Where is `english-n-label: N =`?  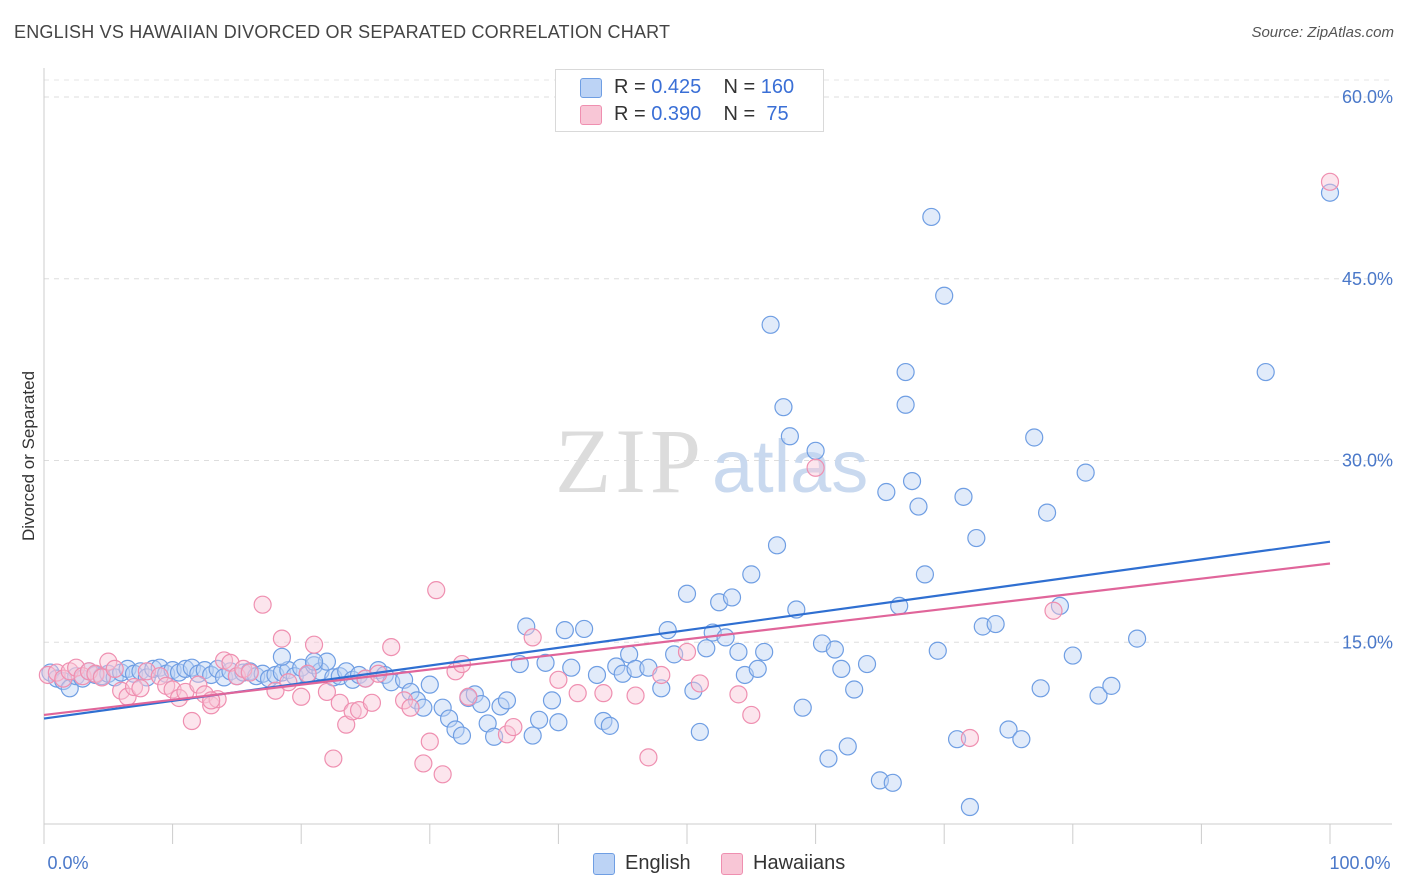 english-n-label: N = is located at coordinates (742, 87).